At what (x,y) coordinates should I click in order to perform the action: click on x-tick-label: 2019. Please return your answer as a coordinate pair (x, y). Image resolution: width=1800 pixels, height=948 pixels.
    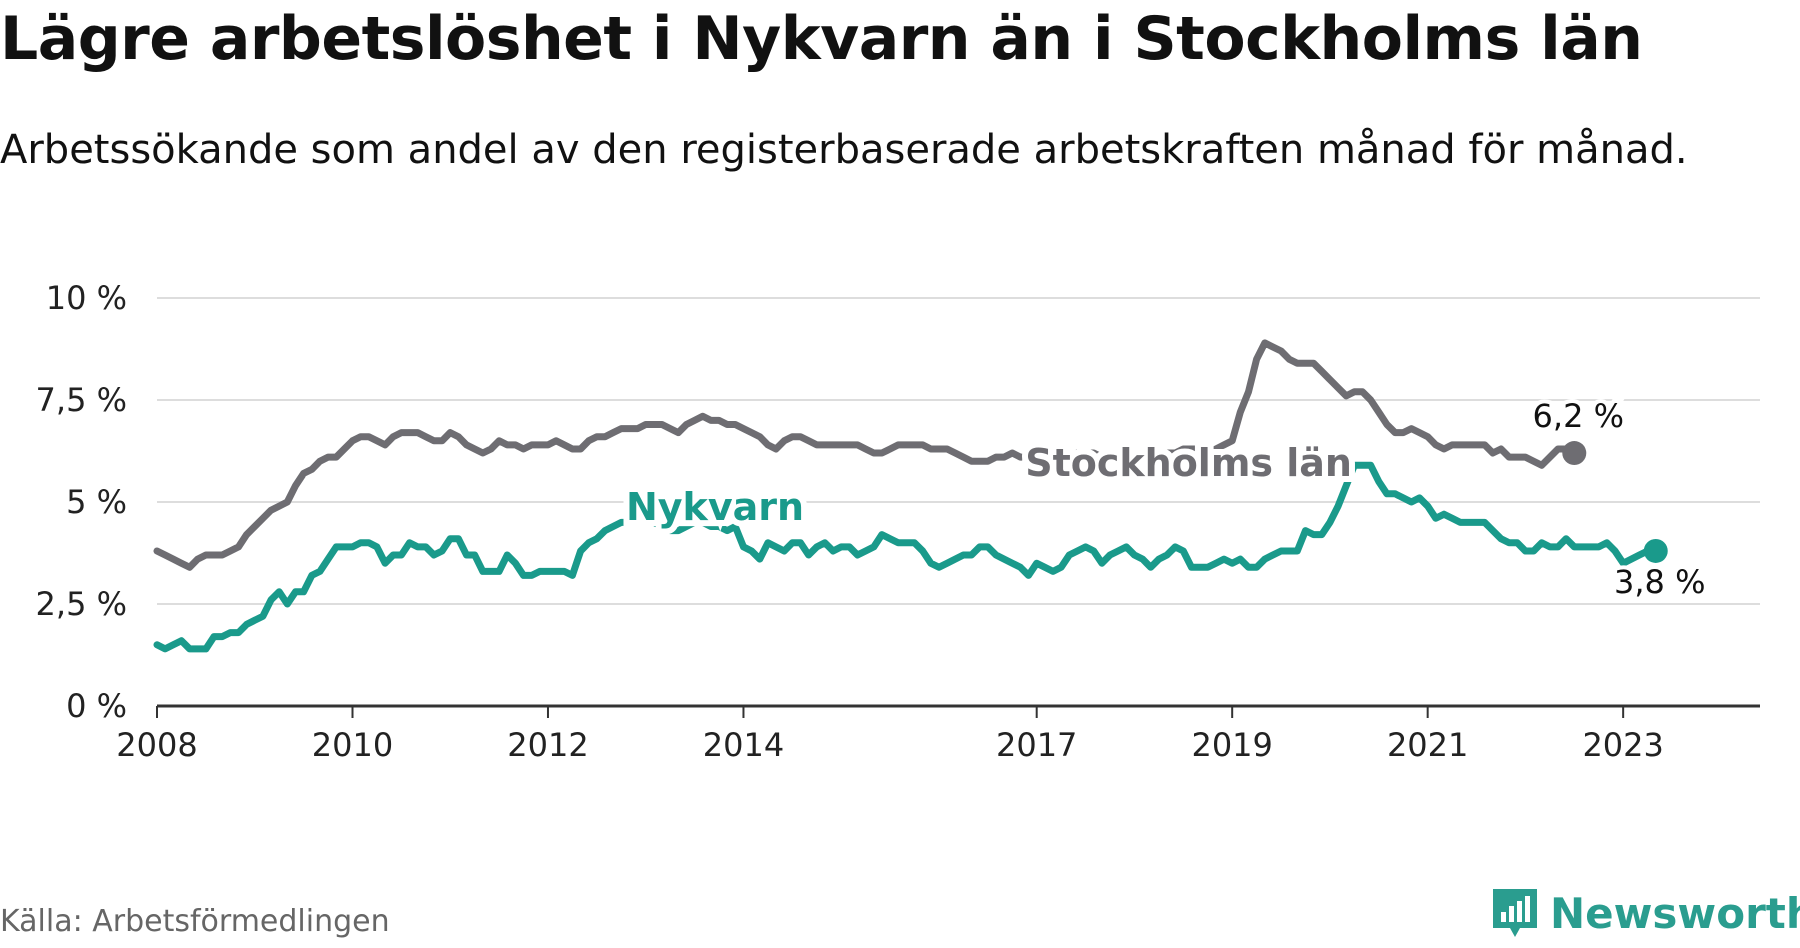
    Looking at the image, I should click on (1231, 745).